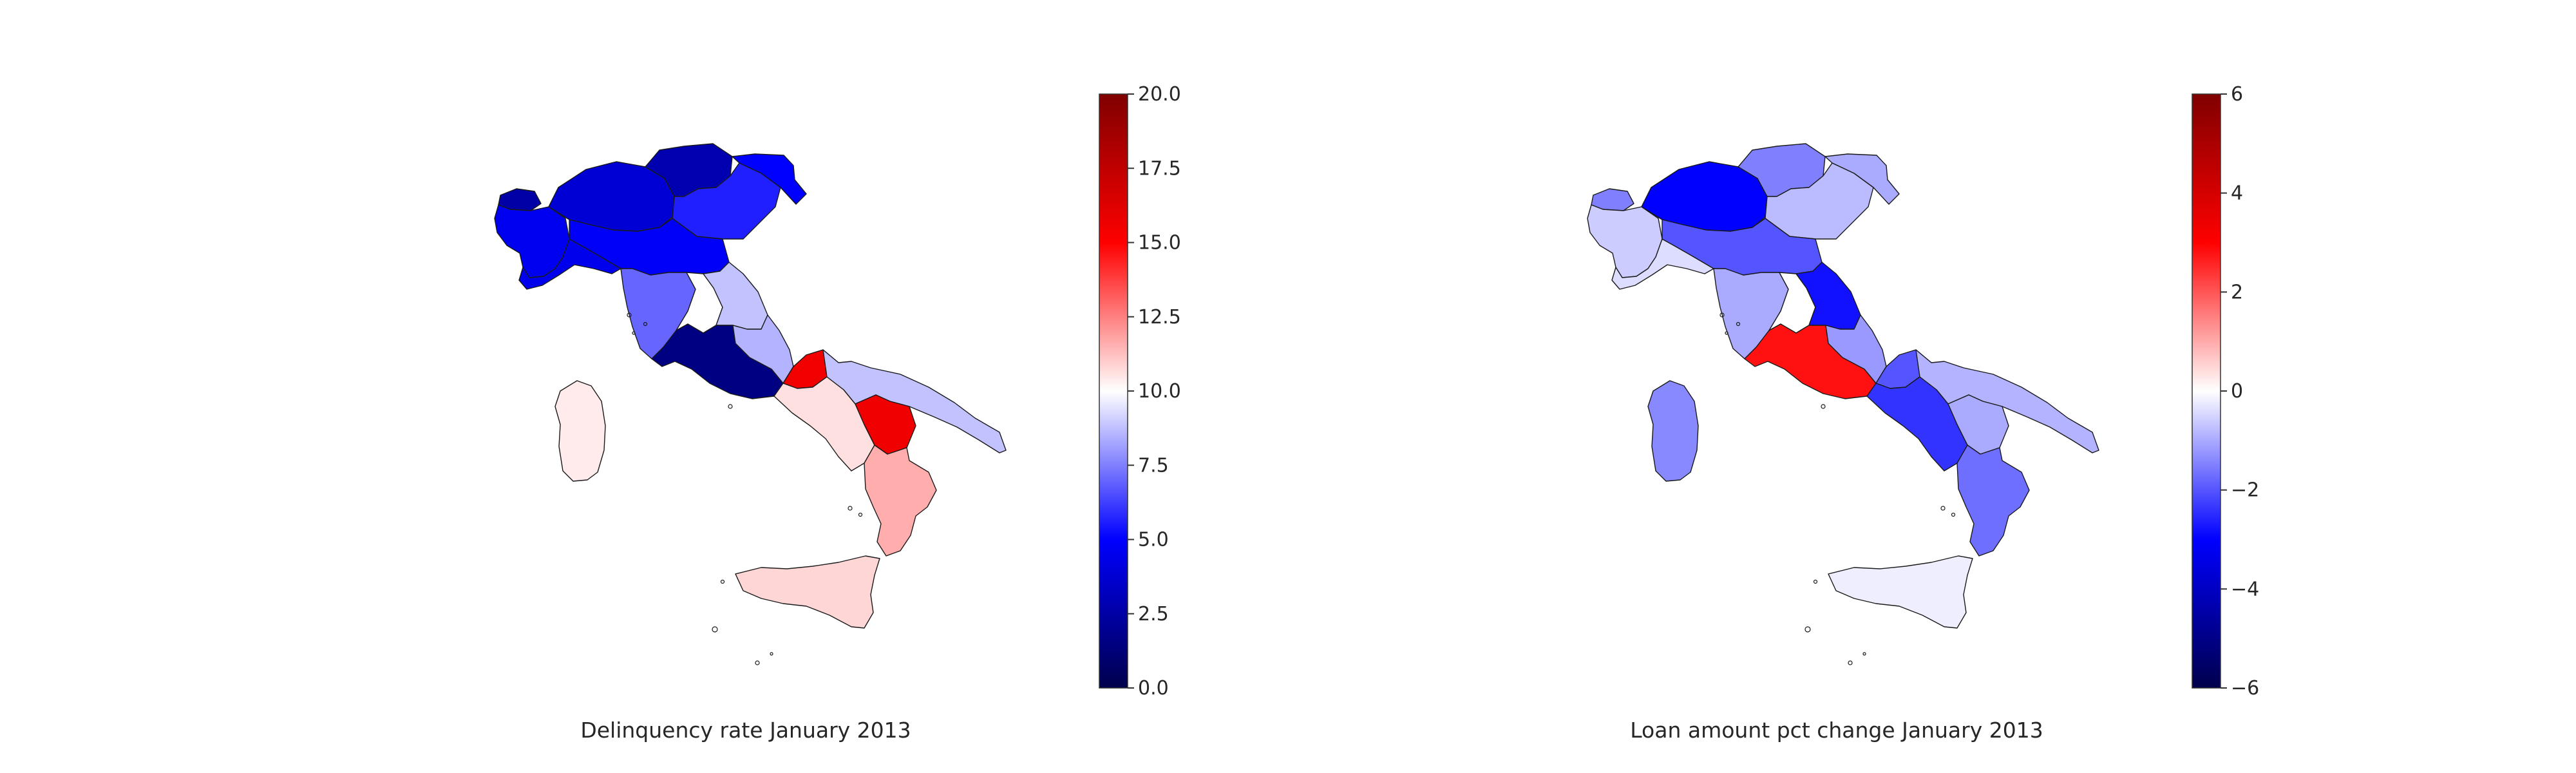 The height and width of the screenshot is (773, 2576). I want to click on colorbar-tick-label: 20.0, so click(1159, 95).